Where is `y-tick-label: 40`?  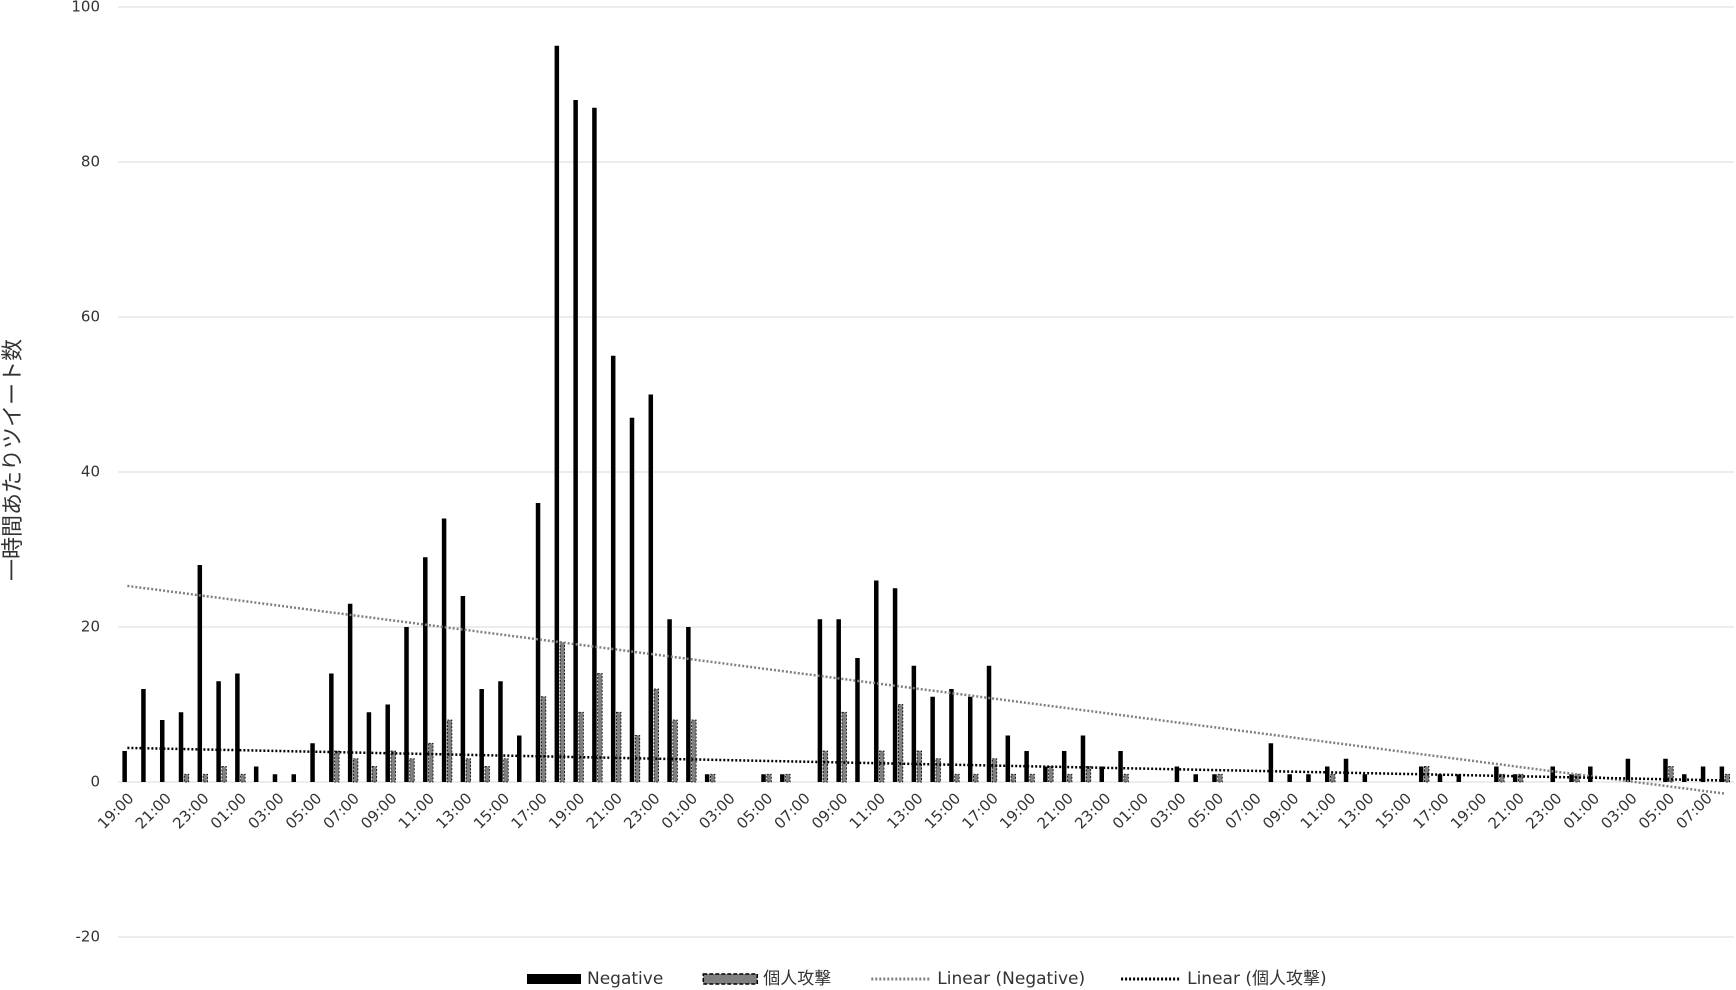 y-tick-label: 40 is located at coordinates (90, 472).